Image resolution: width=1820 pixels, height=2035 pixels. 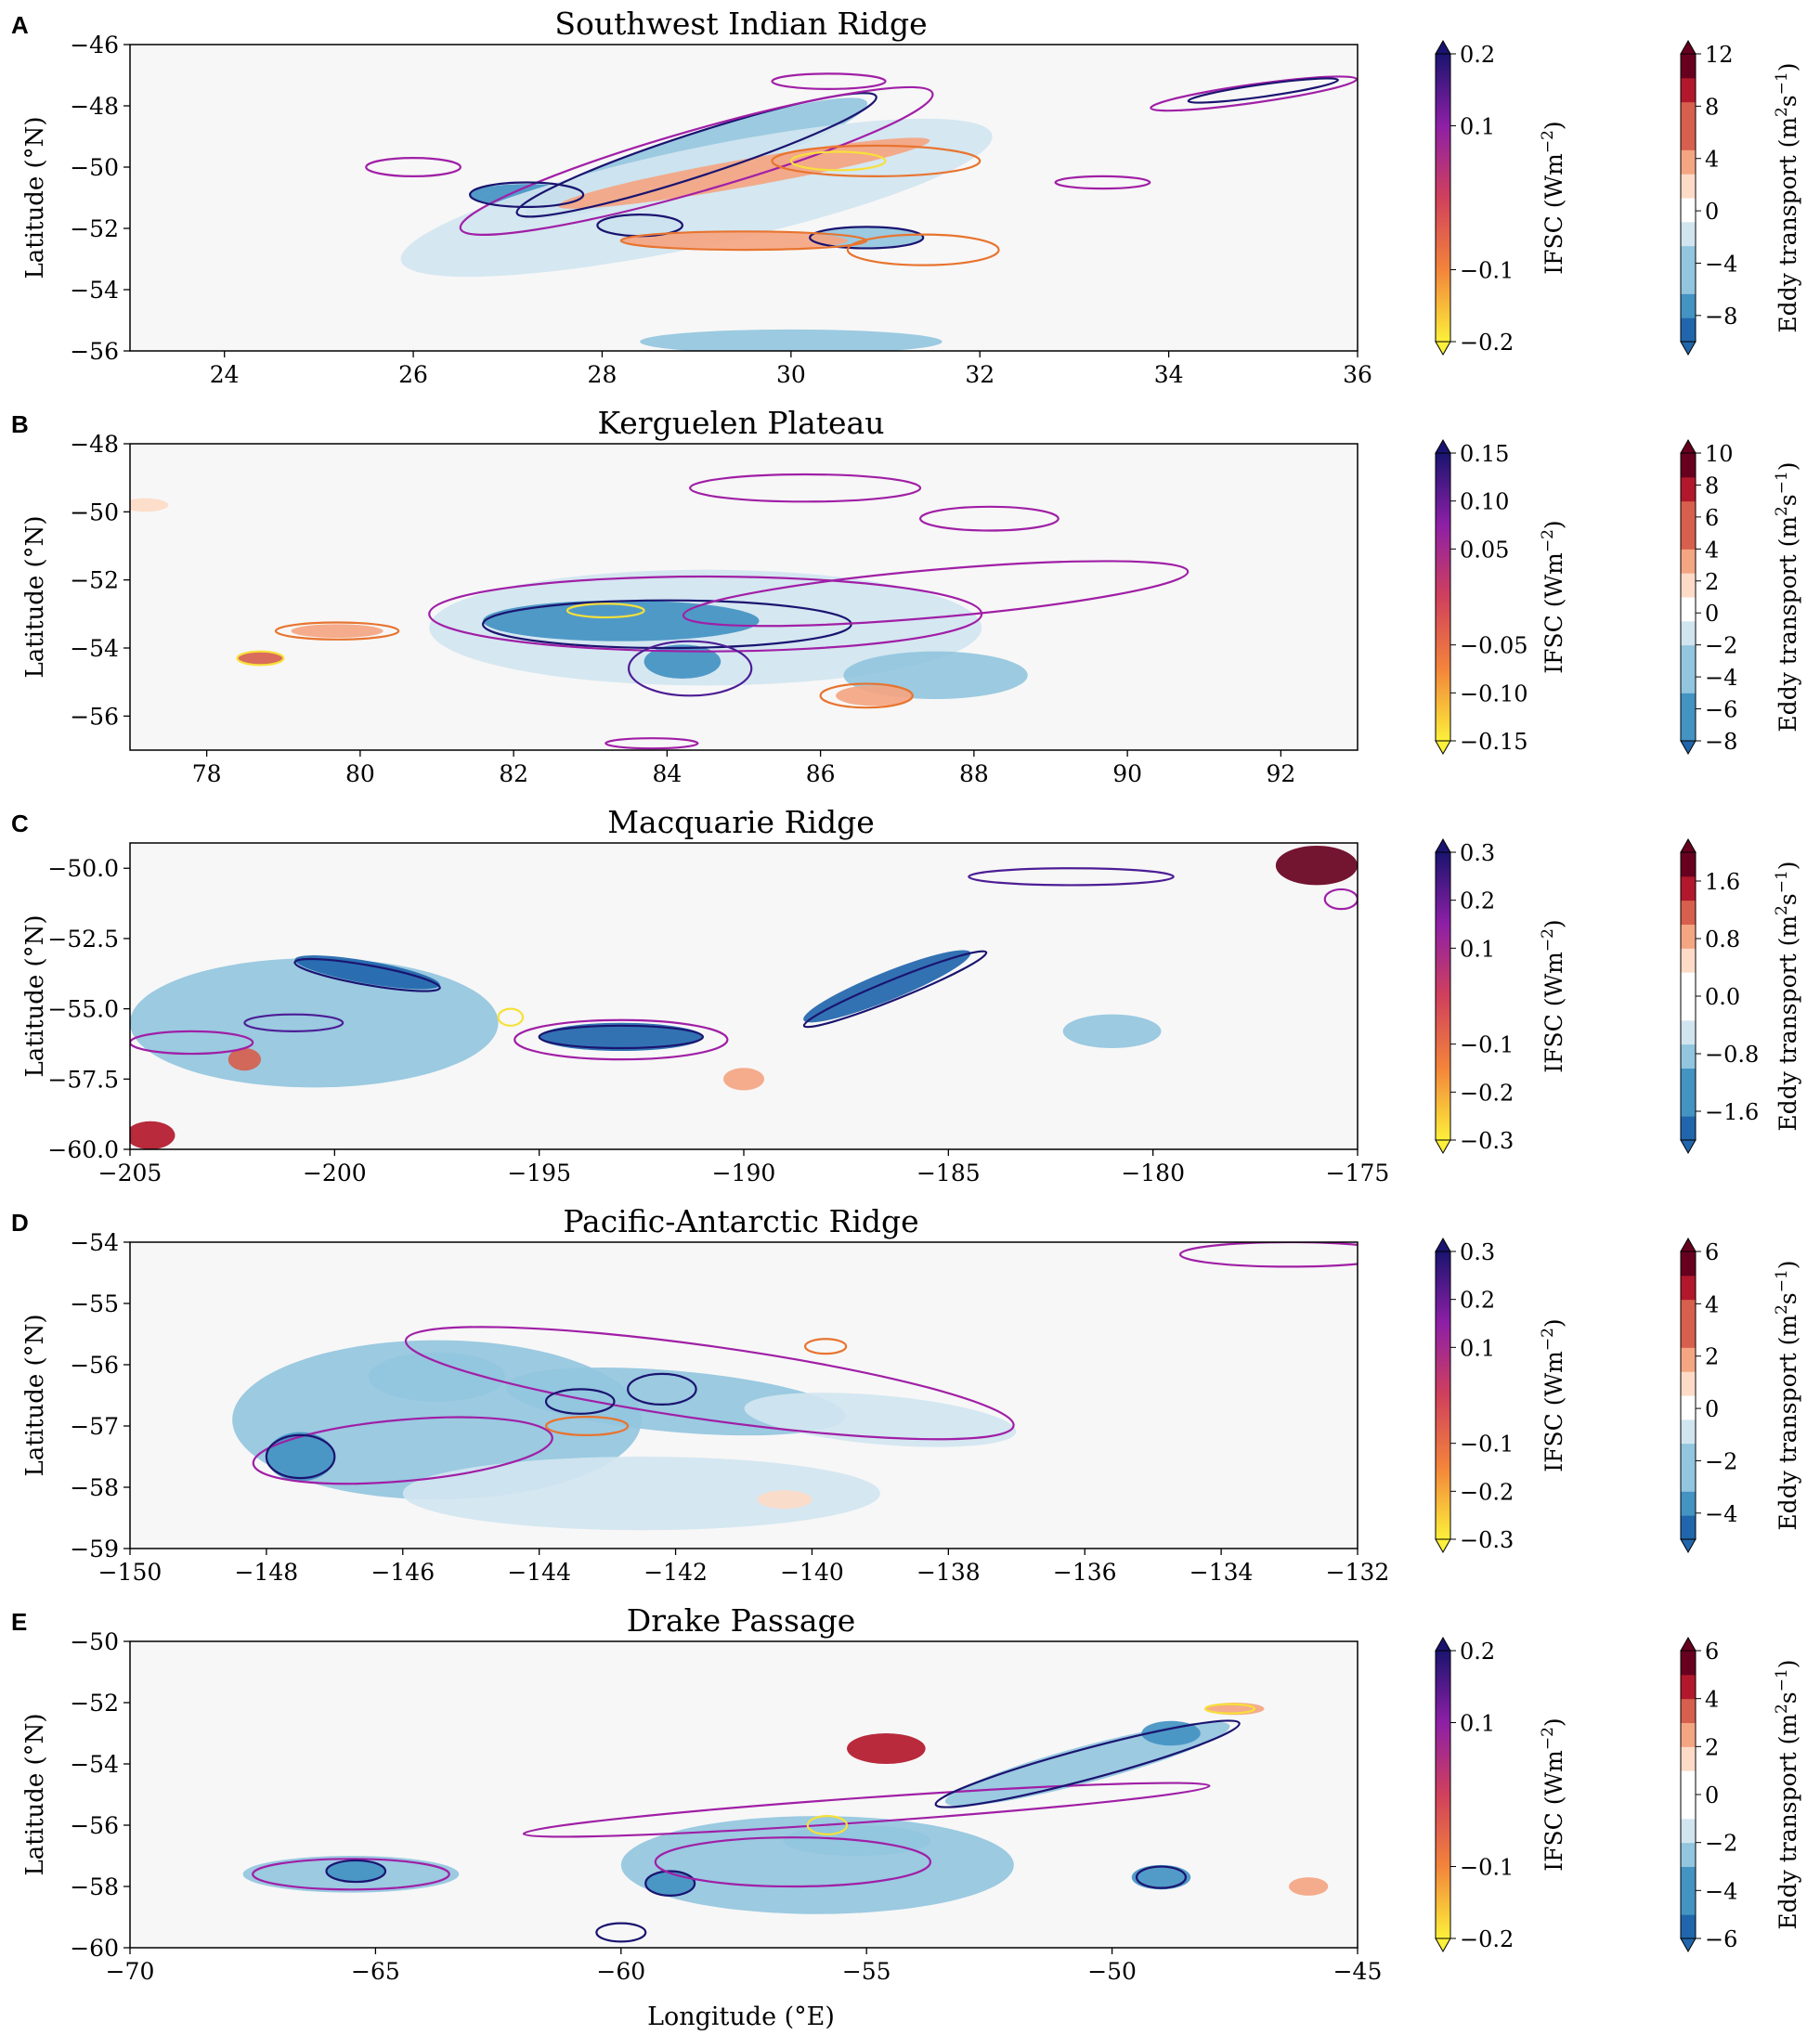 I want to click on x-tick-label: −146, so click(x=402, y=1572).